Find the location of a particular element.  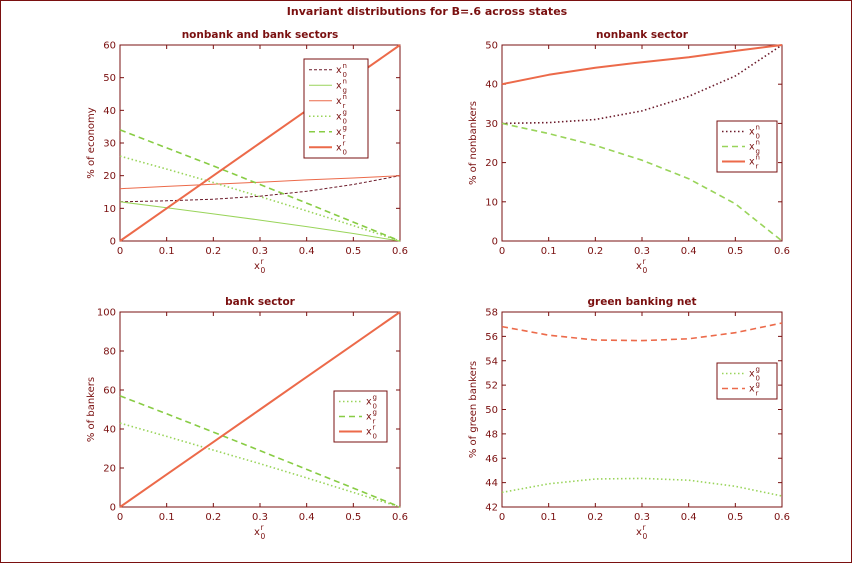

y-axis-label: % of bankers is located at coordinates (91, 409).